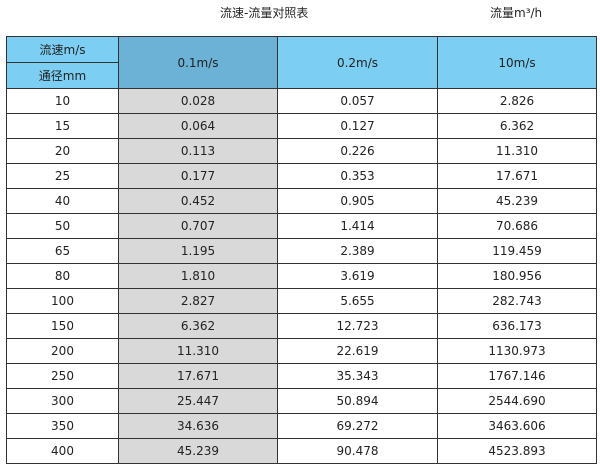 The image size is (600, 466). Describe the element at coordinates (517, 451) in the screenshot. I see `flow-cell: 4523.893` at that location.